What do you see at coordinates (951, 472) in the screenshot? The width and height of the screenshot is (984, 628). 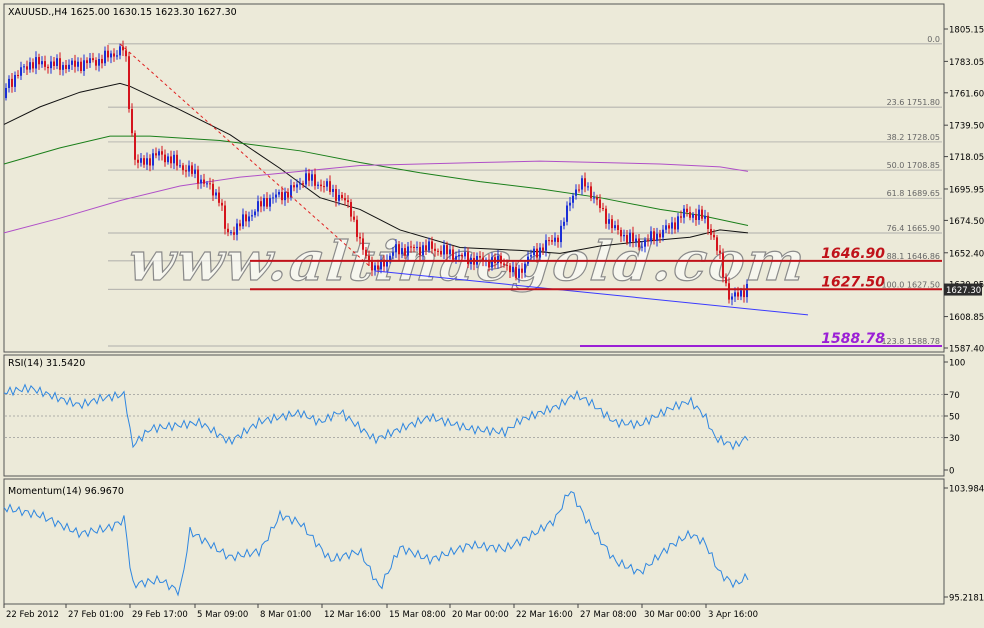 I see `rsi-tick-label: 0` at bounding box center [951, 472].